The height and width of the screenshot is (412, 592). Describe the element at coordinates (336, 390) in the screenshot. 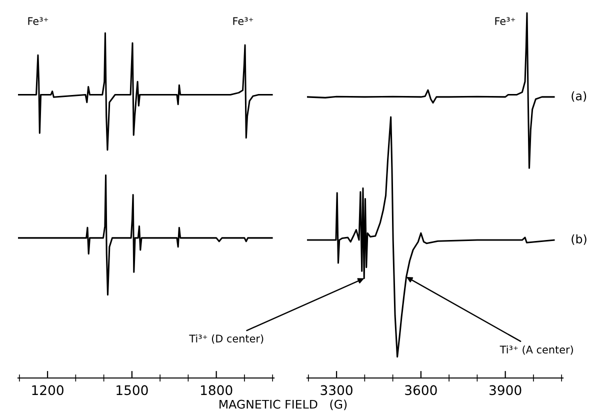

I see `x-tick-label: 3300` at that location.